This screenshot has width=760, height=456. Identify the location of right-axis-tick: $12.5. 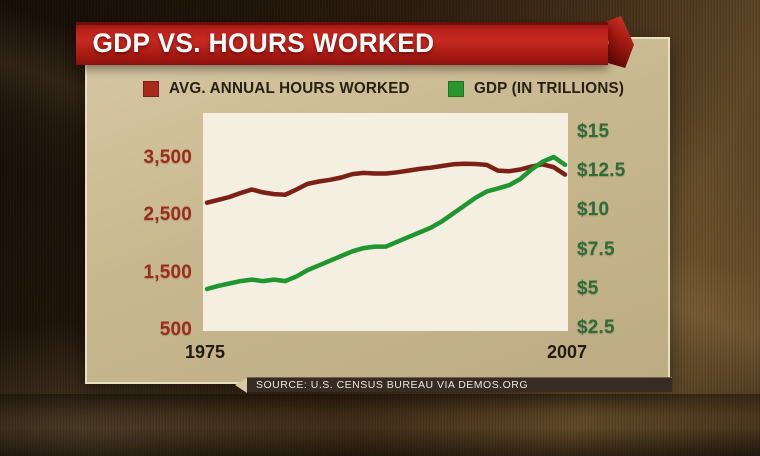
(601, 171).